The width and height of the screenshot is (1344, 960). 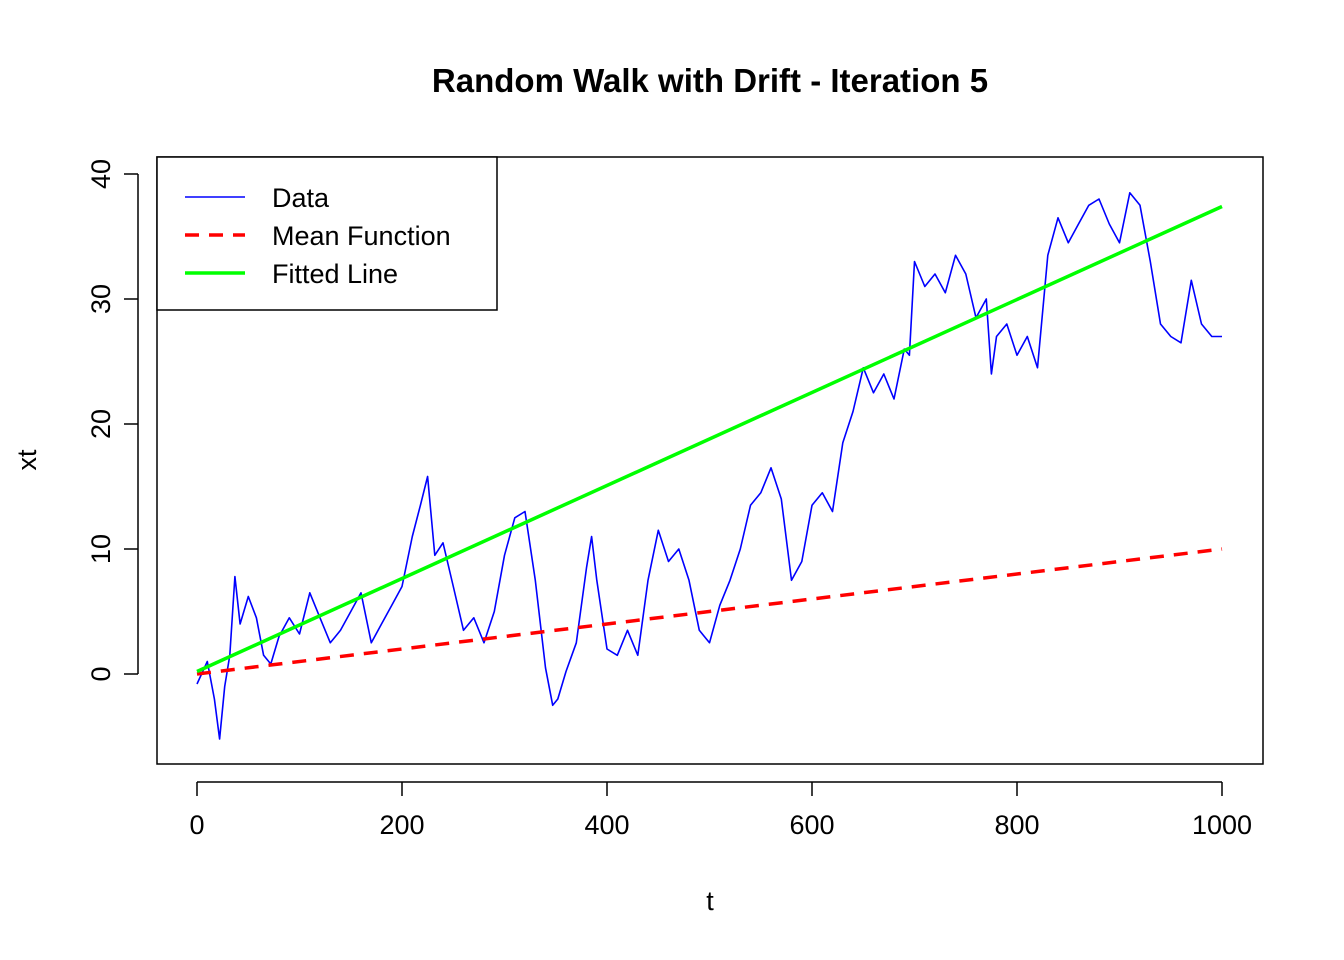 What do you see at coordinates (709, 611) in the screenshot?
I see `series-line-mean-function` at bounding box center [709, 611].